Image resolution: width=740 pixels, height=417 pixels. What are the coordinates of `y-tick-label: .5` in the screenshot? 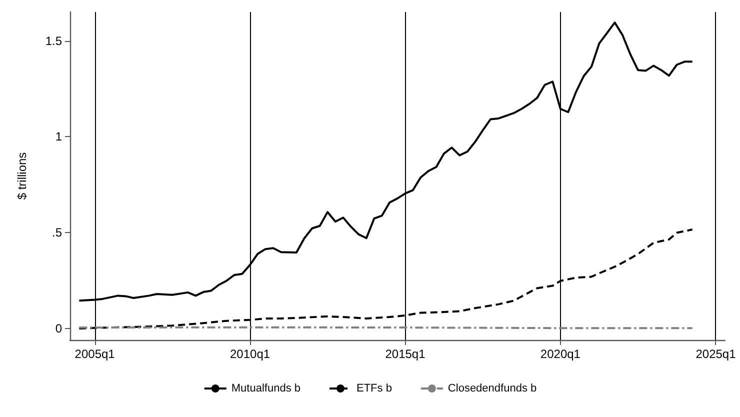 It's located at (57, 233).